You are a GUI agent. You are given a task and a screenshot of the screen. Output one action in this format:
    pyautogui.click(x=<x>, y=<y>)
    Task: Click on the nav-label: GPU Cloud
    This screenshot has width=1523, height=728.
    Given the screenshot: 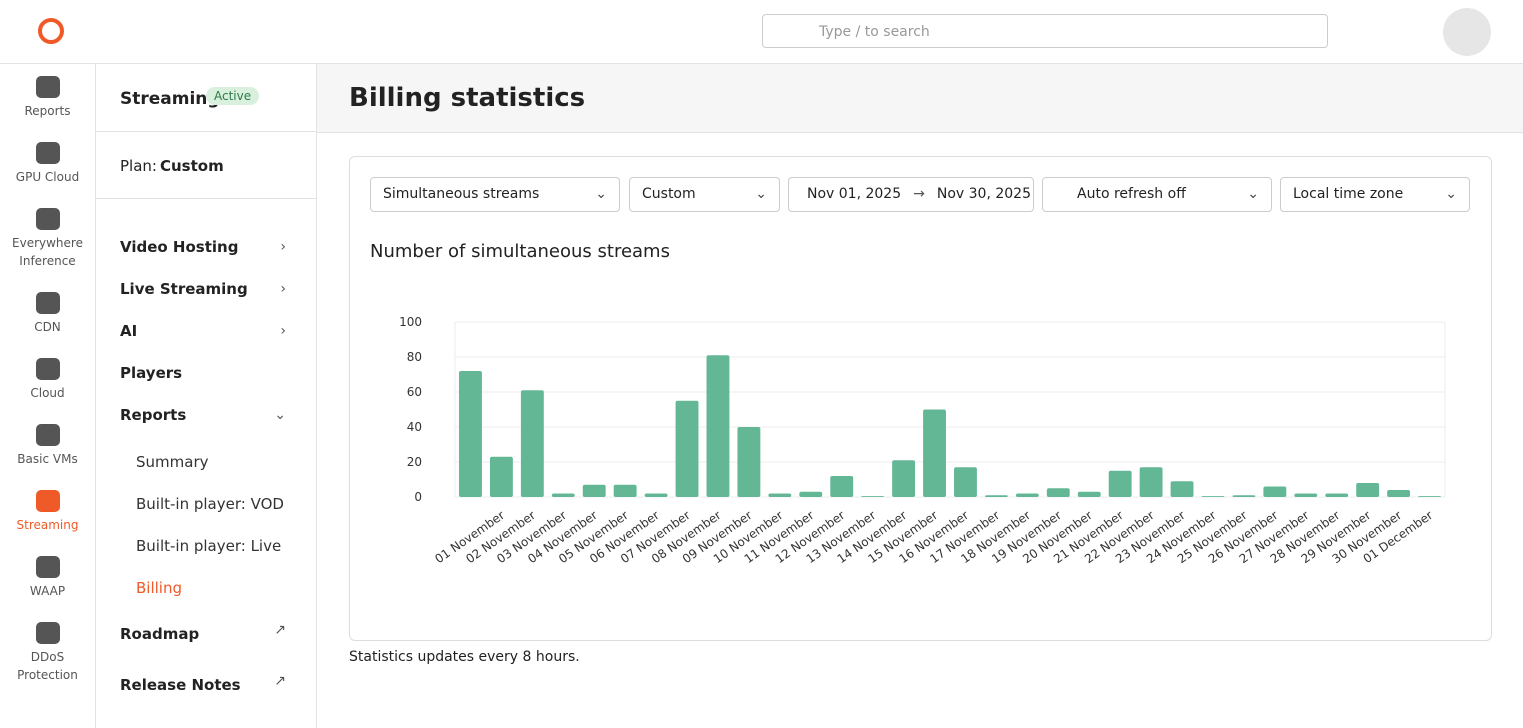 What is the action you would take?
    pyautogui.click(x=47, y=177)
    